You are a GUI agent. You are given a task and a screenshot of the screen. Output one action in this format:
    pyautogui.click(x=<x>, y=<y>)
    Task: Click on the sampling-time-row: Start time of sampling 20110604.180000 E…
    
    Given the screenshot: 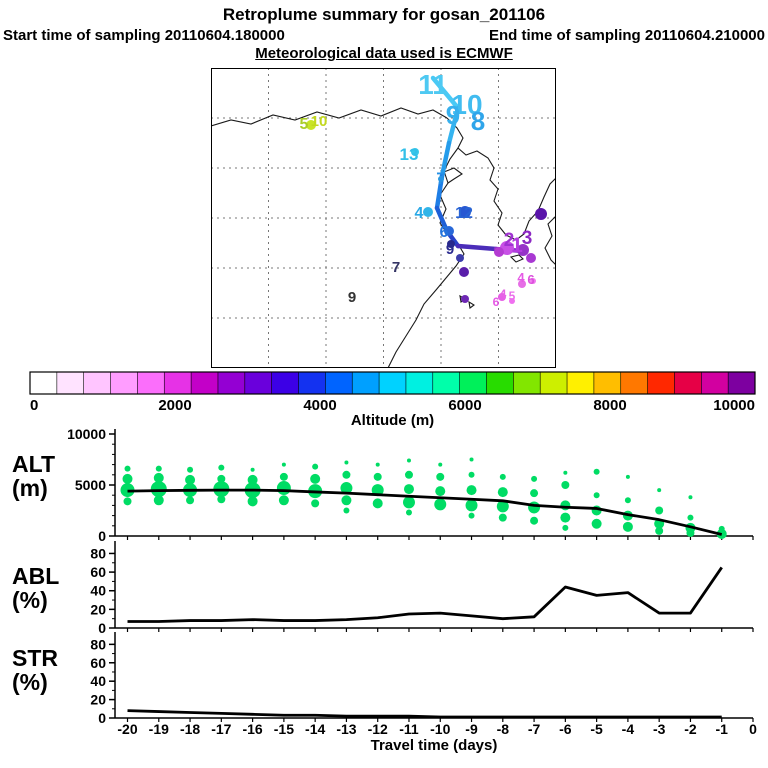 What is the action you would take?
    pyautogui.click(x=384, y=35)
    